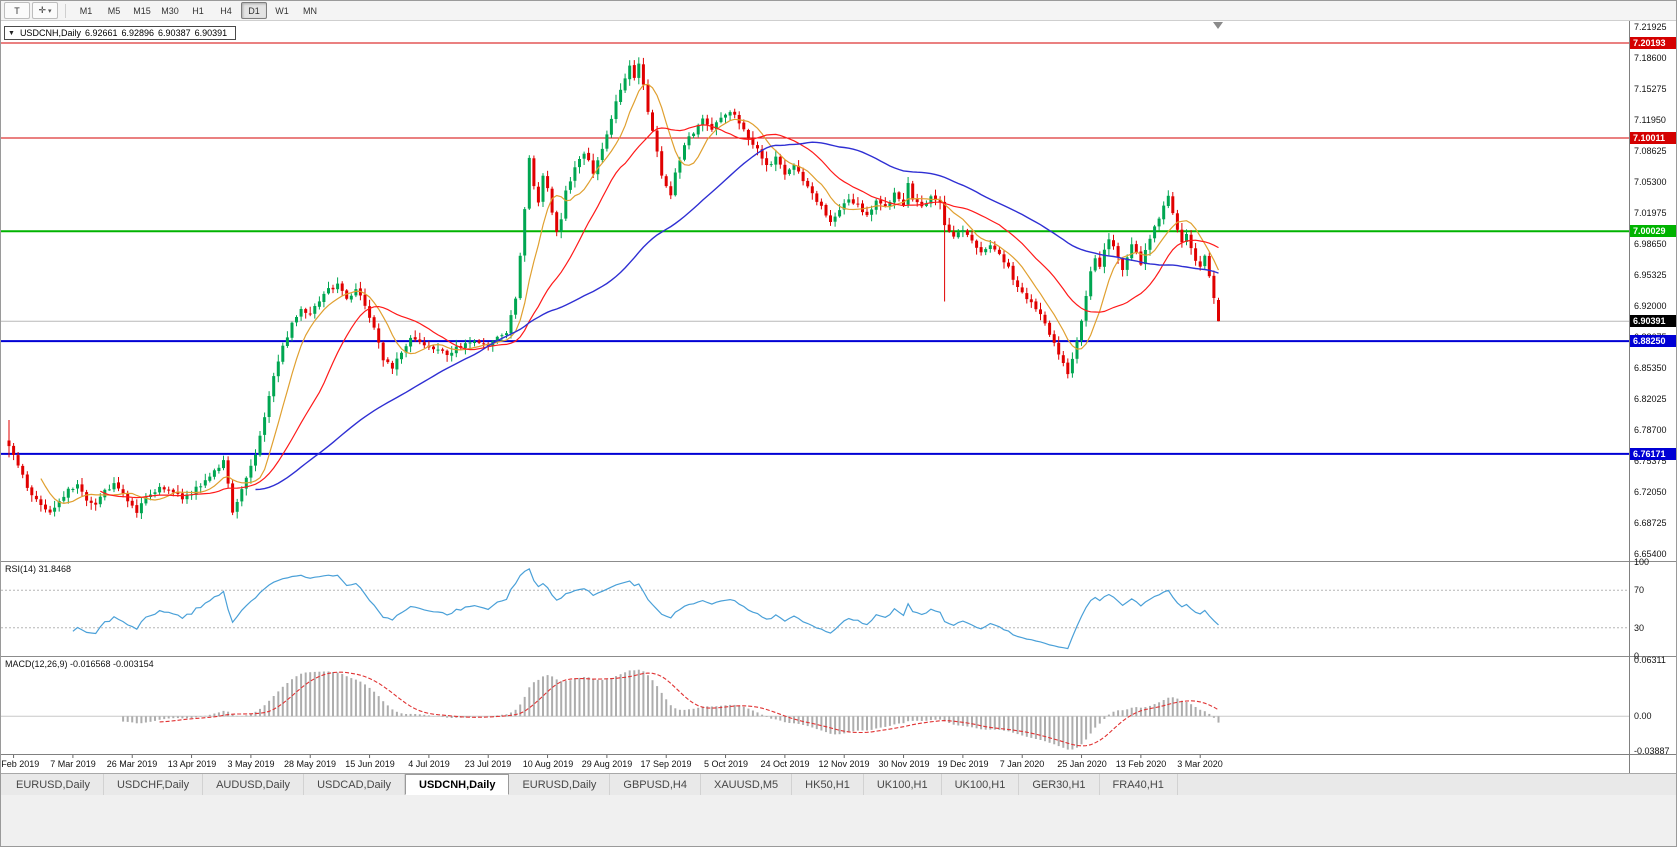  Describe the element at coordinates (114, 10) in the screenshot. I see `timeframe-button-m5: M5` at that location.